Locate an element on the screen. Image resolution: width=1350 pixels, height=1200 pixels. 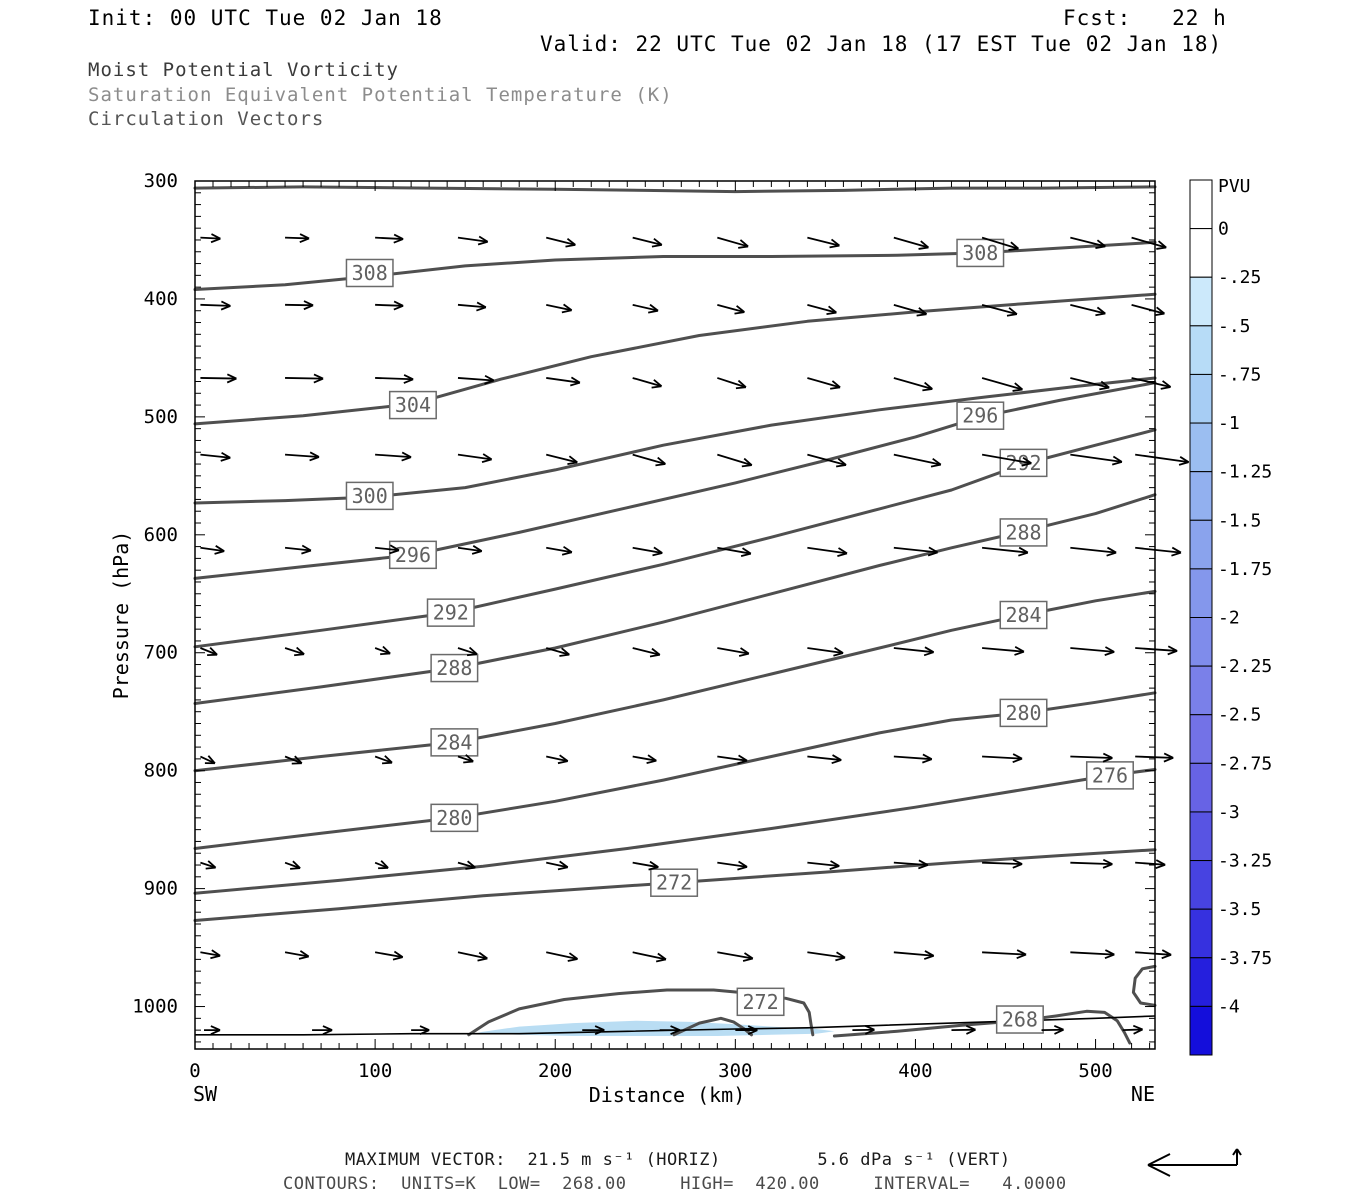
colorbar-tick-label: -1 is located at coordinates (1229, 423).